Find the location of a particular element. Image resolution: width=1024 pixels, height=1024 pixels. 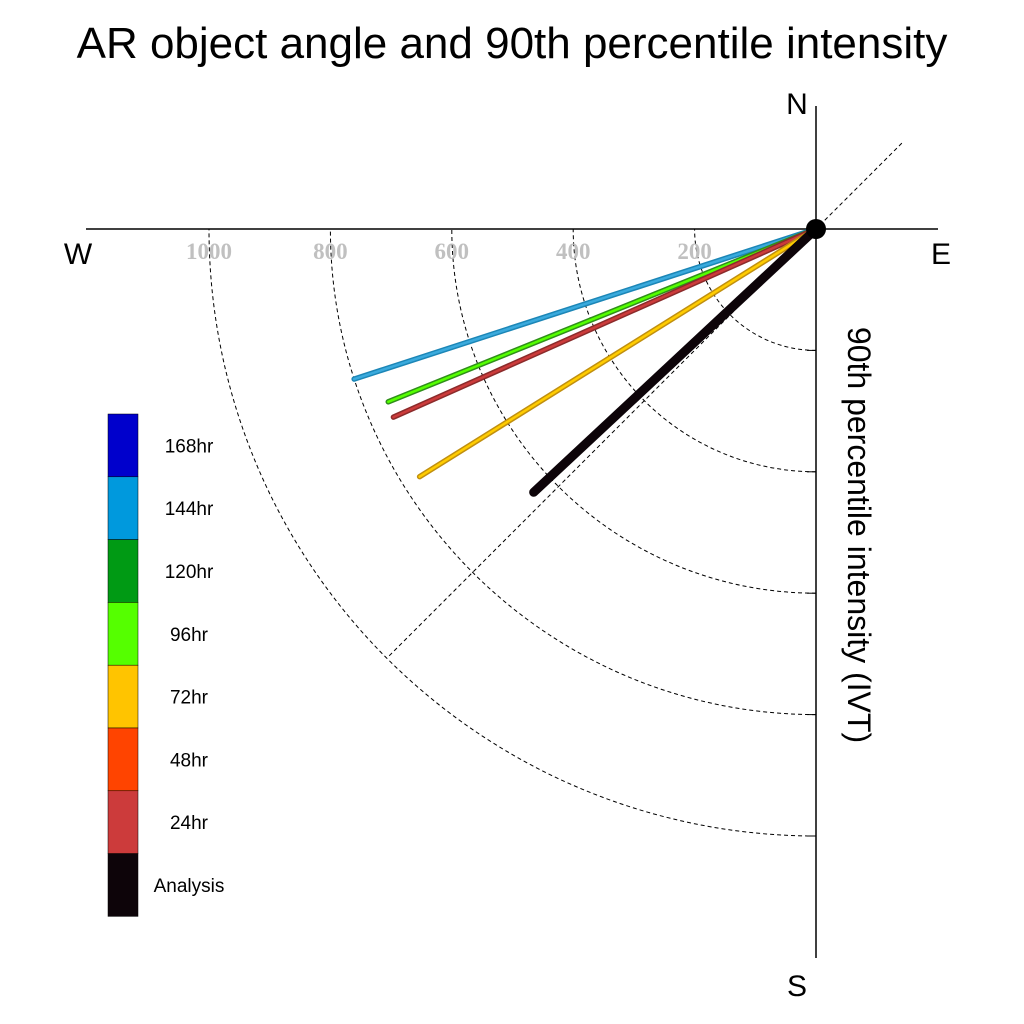

legend-swatch-144hr is located at coordinates (123, 508).